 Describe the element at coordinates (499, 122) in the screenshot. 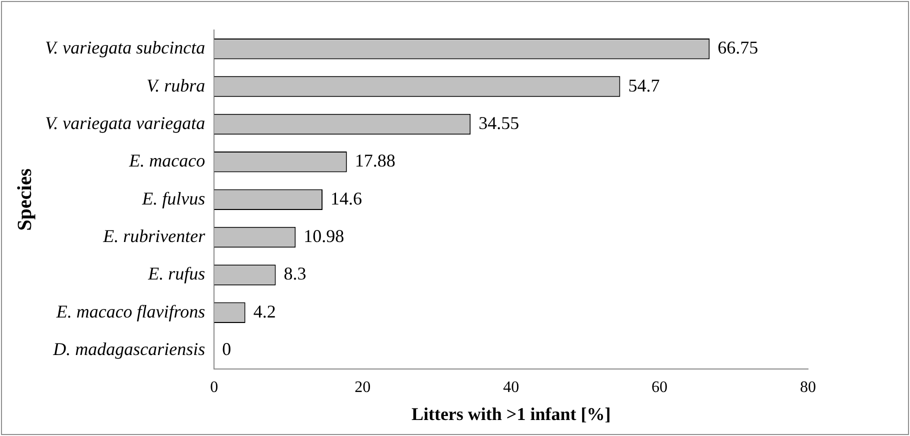

I see `data-label: 34.55` at that location.